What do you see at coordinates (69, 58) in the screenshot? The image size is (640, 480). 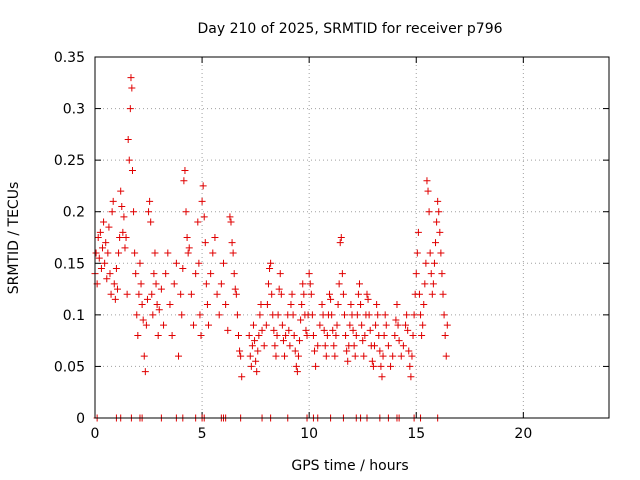 I see `y-tick-label: 0.35` at bounding box center [69, 58].